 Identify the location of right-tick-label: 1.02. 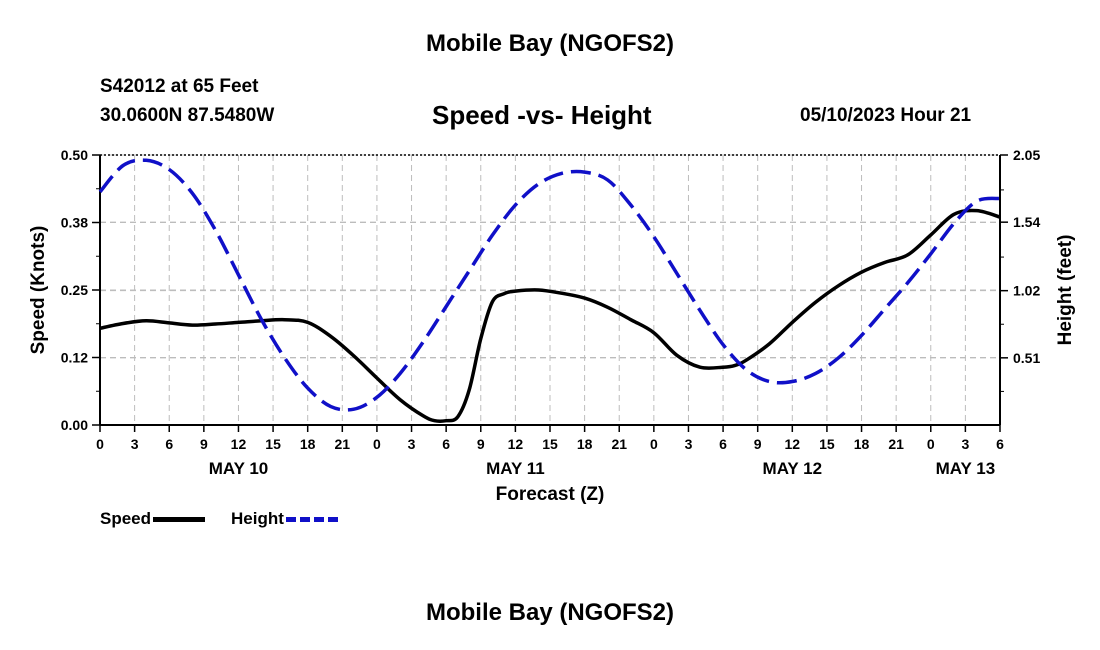
(1026, 291).